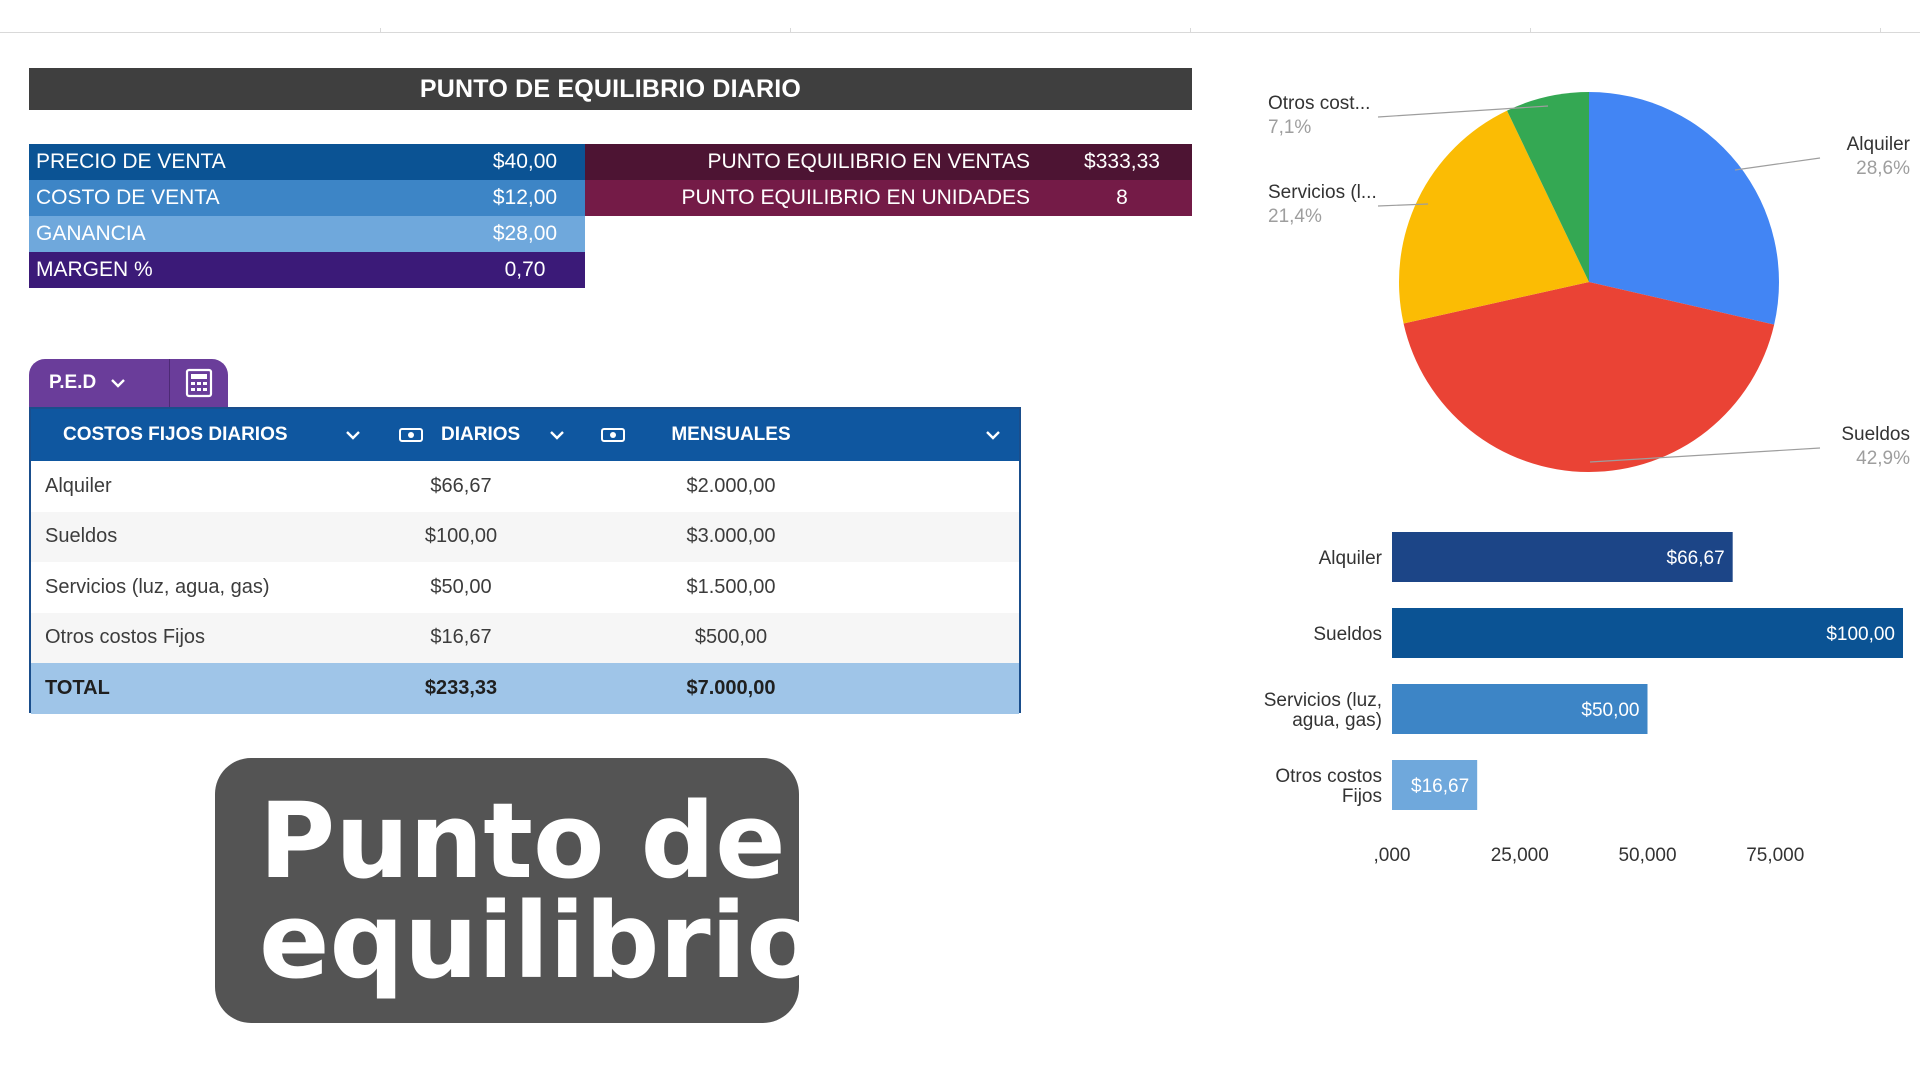 The width and height of the screenshot is (1920, 1080). I want to click on metric-value: $12,00, so click(525, 197).